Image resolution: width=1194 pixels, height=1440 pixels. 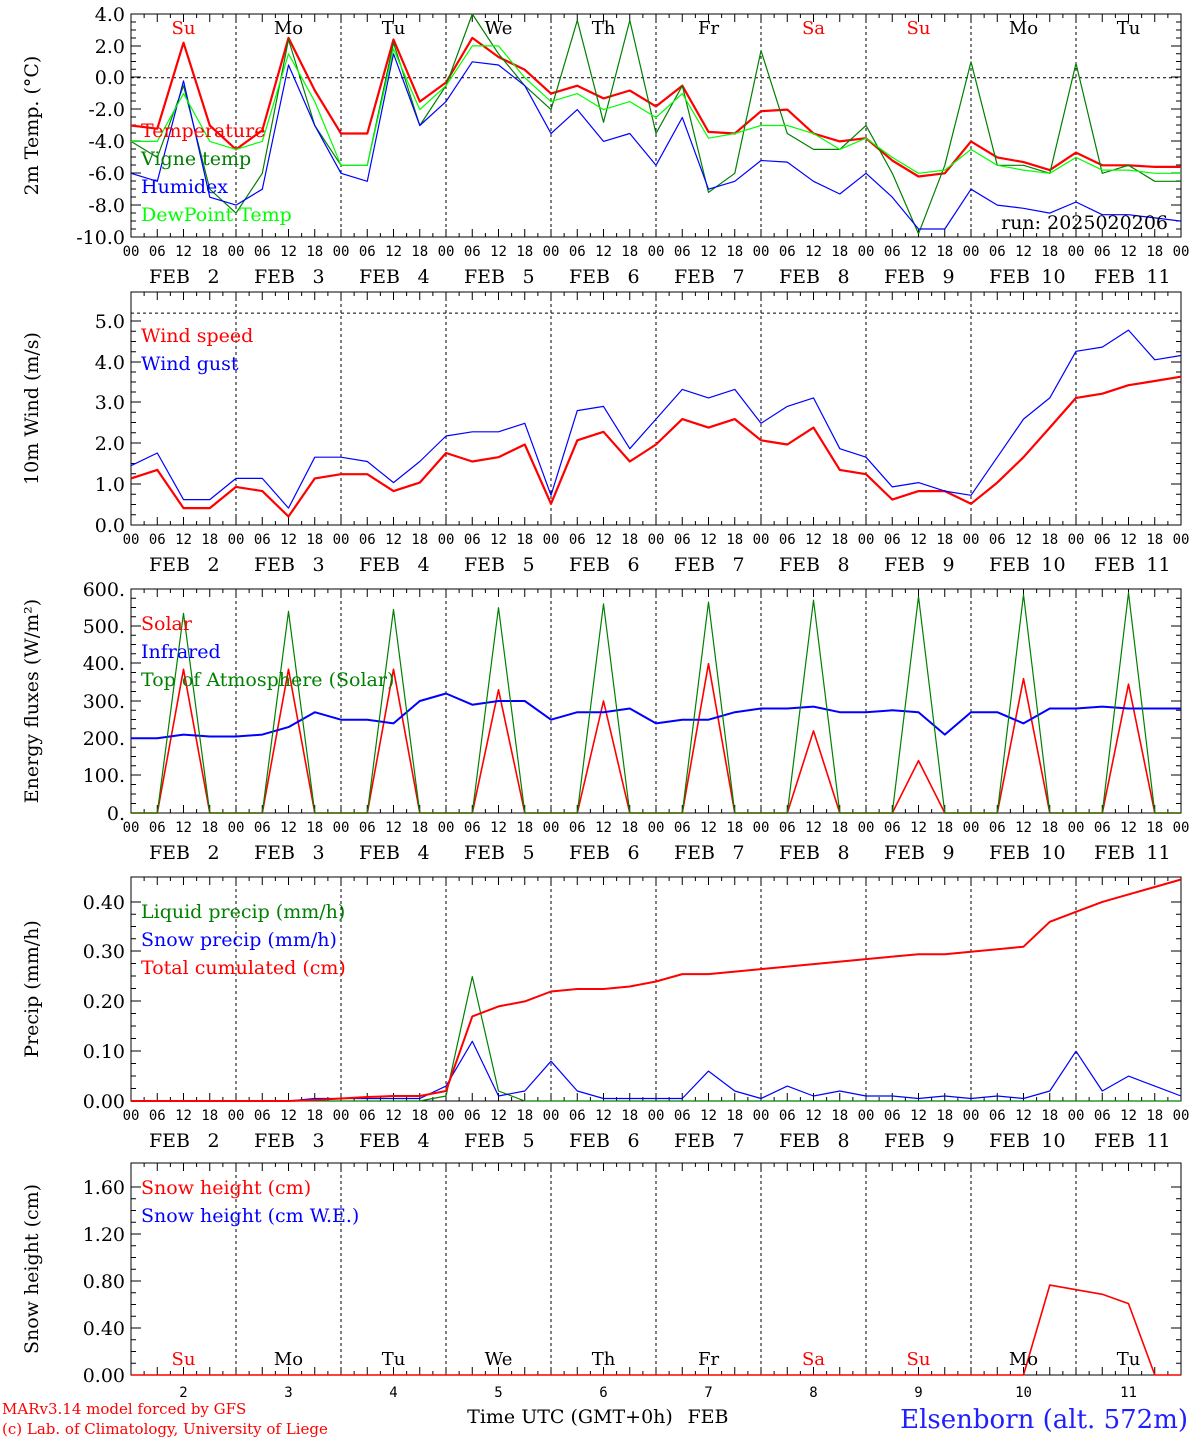 What do you see at coordinates (116, 814) in the screenshot?
I see `y-tick-label: 0.` at bounding box center [116, 814].